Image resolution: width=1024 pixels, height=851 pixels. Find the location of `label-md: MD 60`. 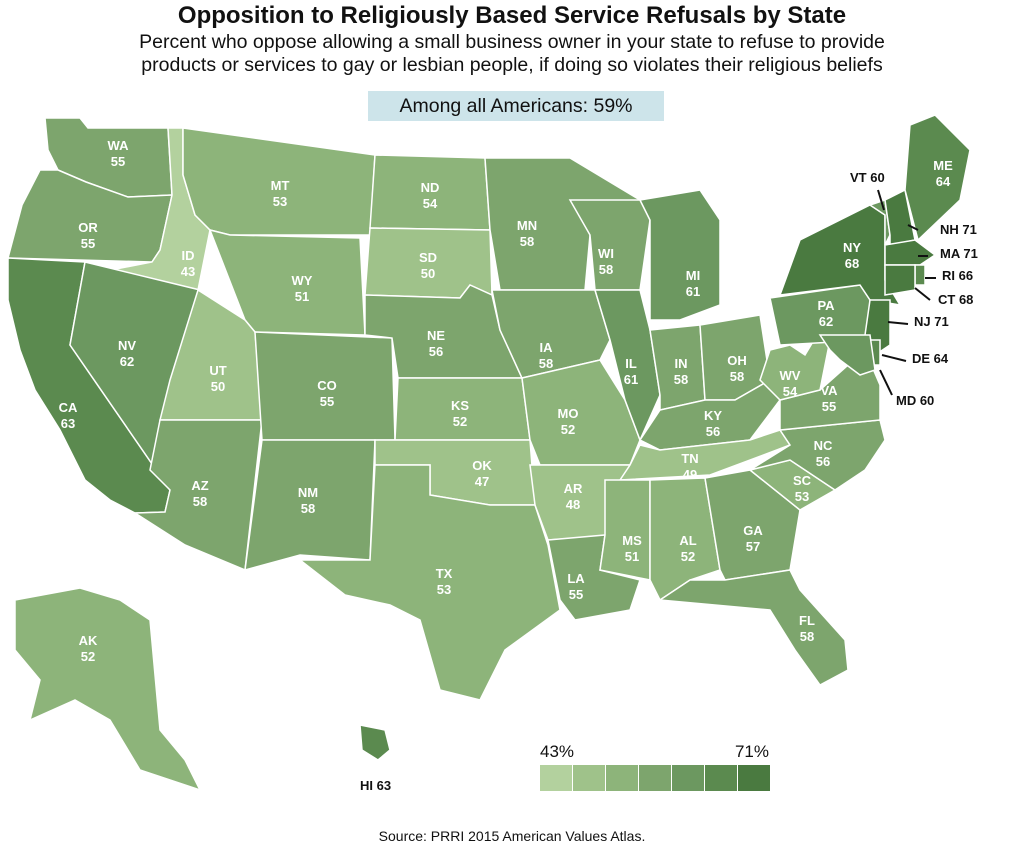

label-md: MD 60 is located at coordinates (915, 400).